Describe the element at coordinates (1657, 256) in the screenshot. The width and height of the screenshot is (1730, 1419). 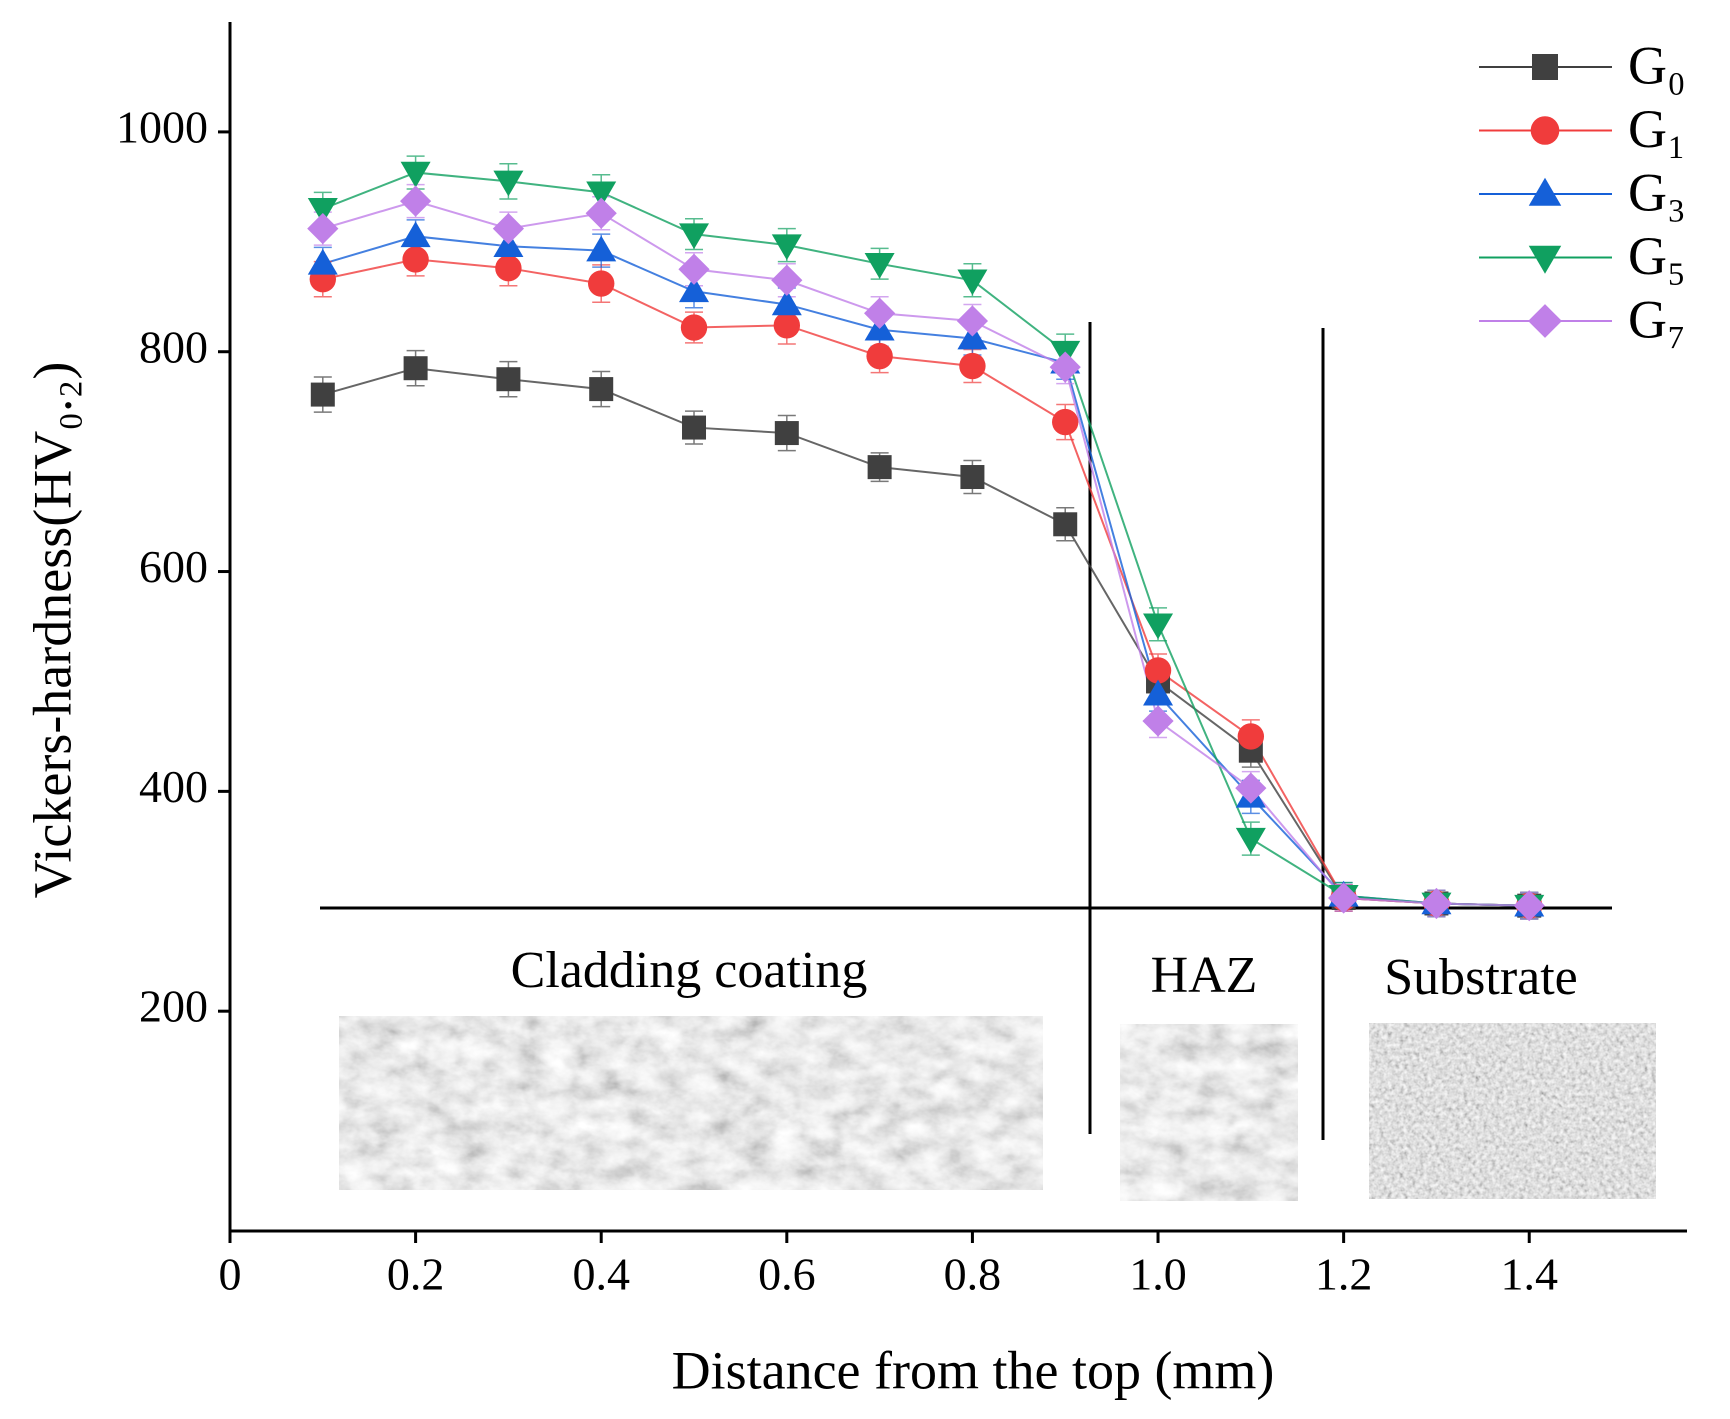
I see `legend-label: G₅` at that location.